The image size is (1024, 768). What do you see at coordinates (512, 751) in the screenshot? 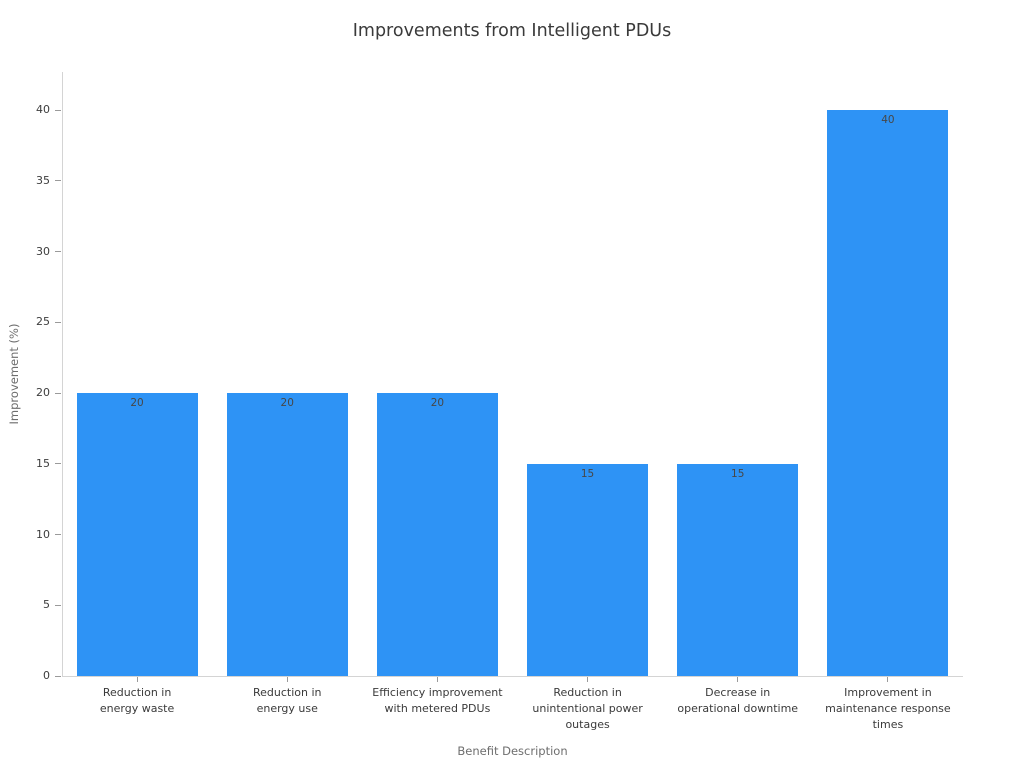
I see `x-axis-title: Benefit Description` at bounding box center [512, 751].